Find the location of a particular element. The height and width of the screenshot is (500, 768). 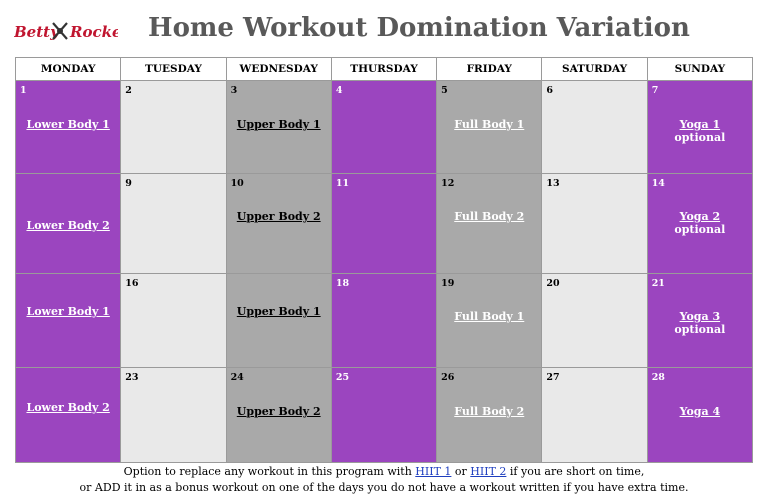

workout-link: Yoga 2 is located at coordinates (700, 216).